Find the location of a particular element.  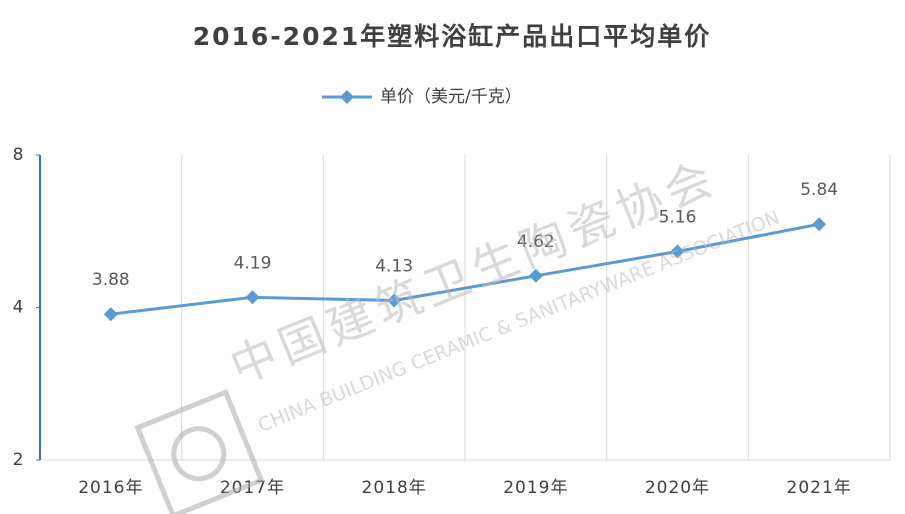

series-line is located at coordinates (465, 269).